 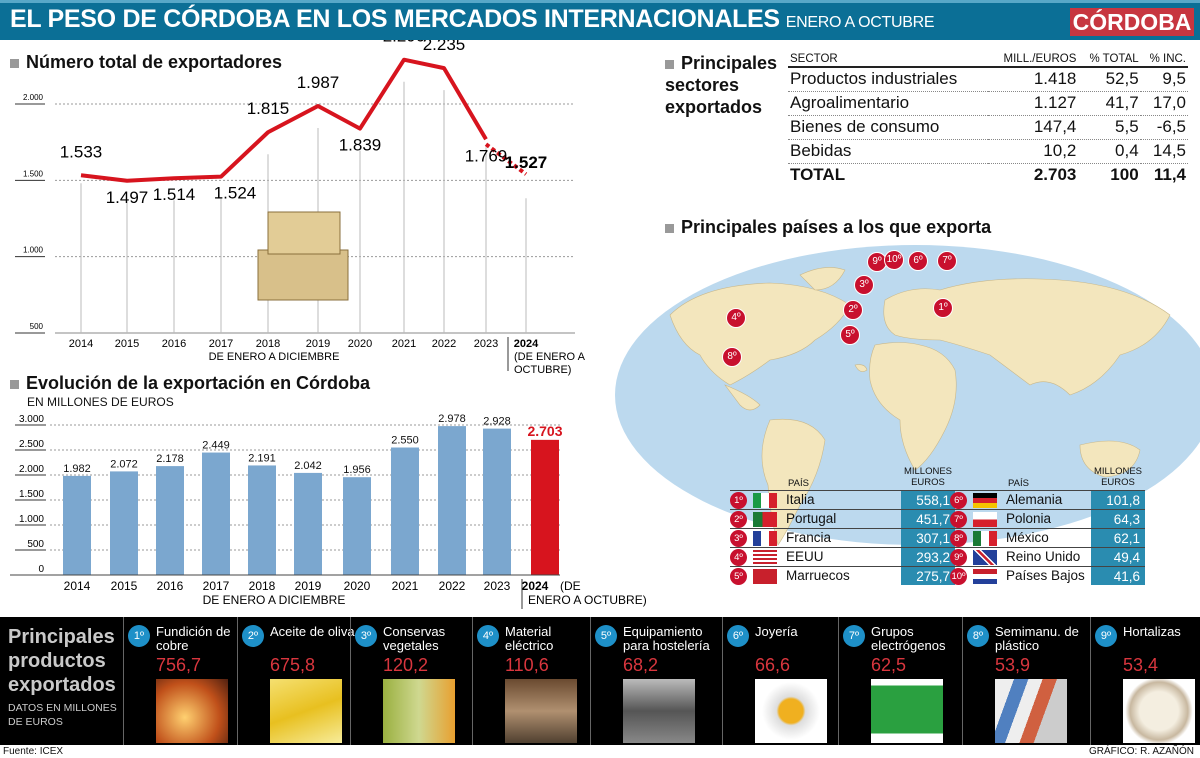 What do you see at coordinates (853, 310) in the screenshot?
I see `map-marker: 2º` at bounding box center [853, 310].